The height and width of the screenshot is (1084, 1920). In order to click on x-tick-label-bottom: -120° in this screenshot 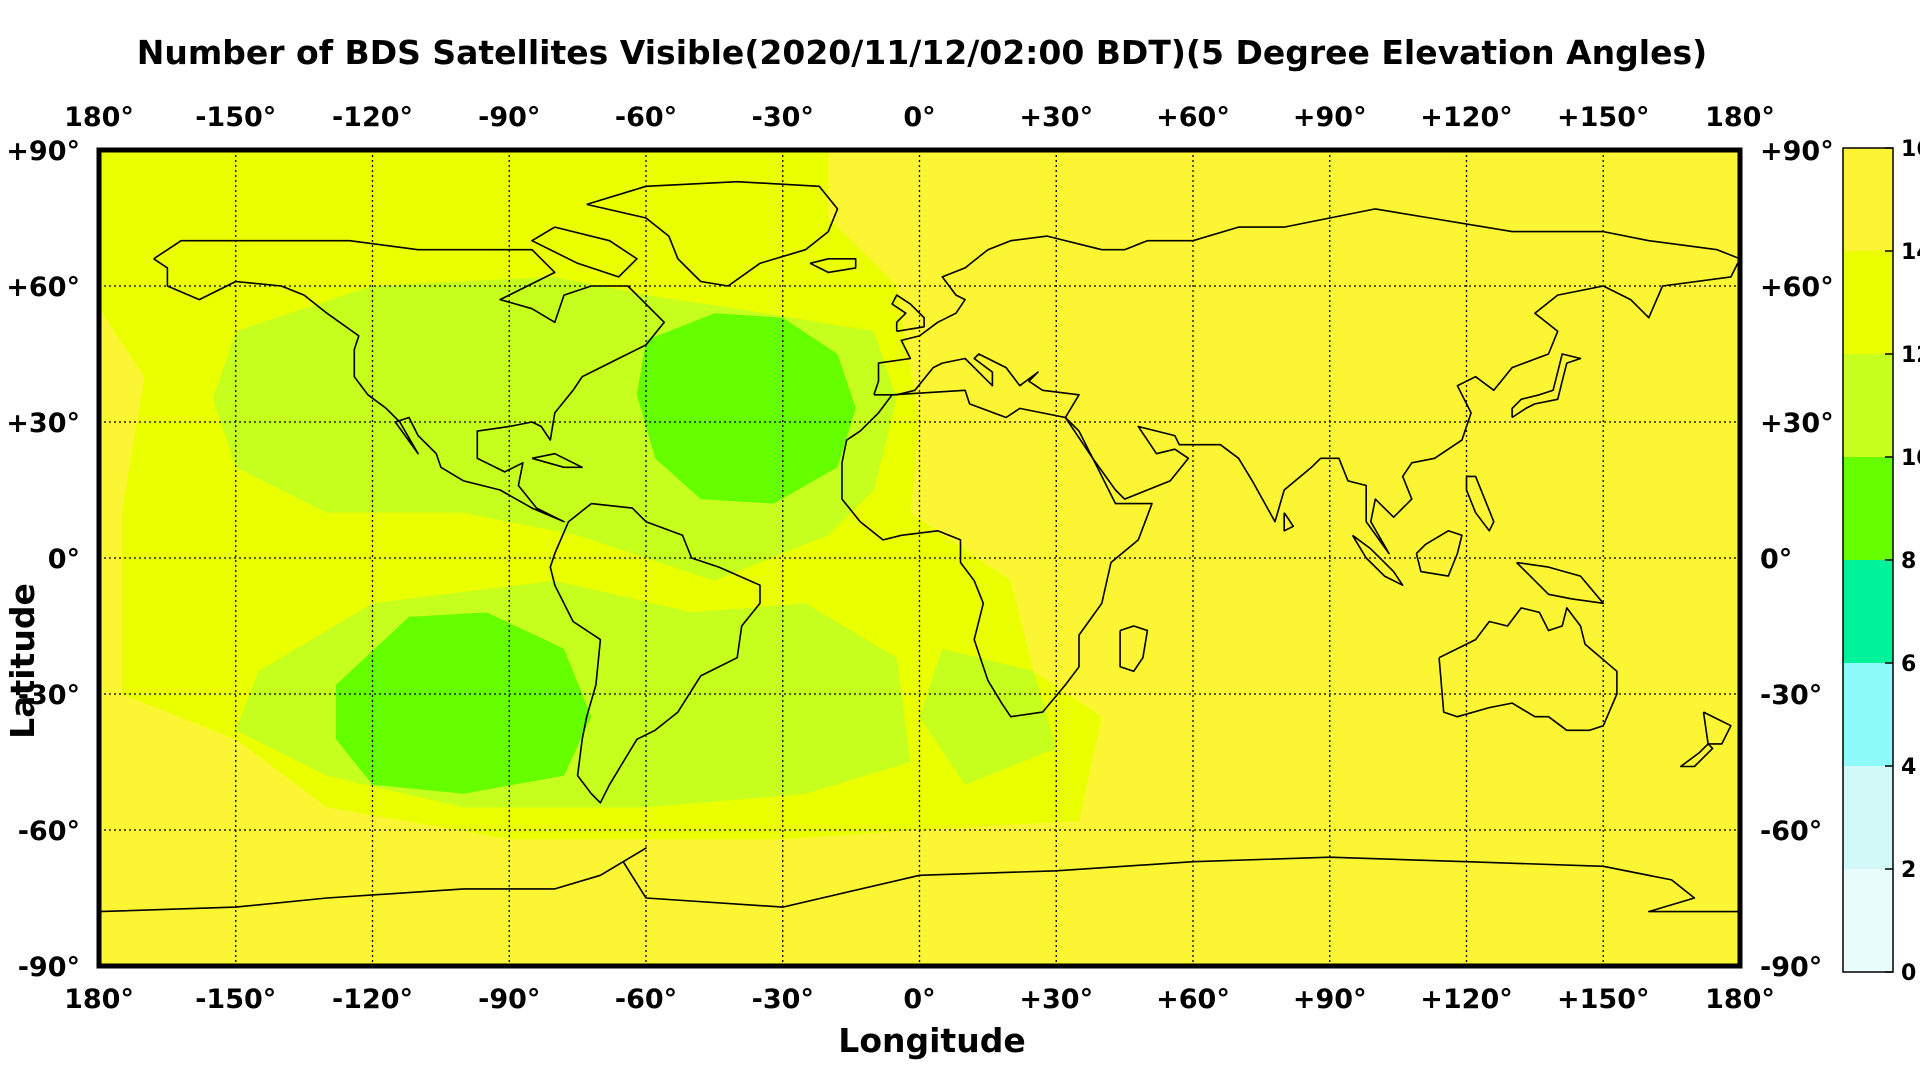, I will do `click(372, 999)`.